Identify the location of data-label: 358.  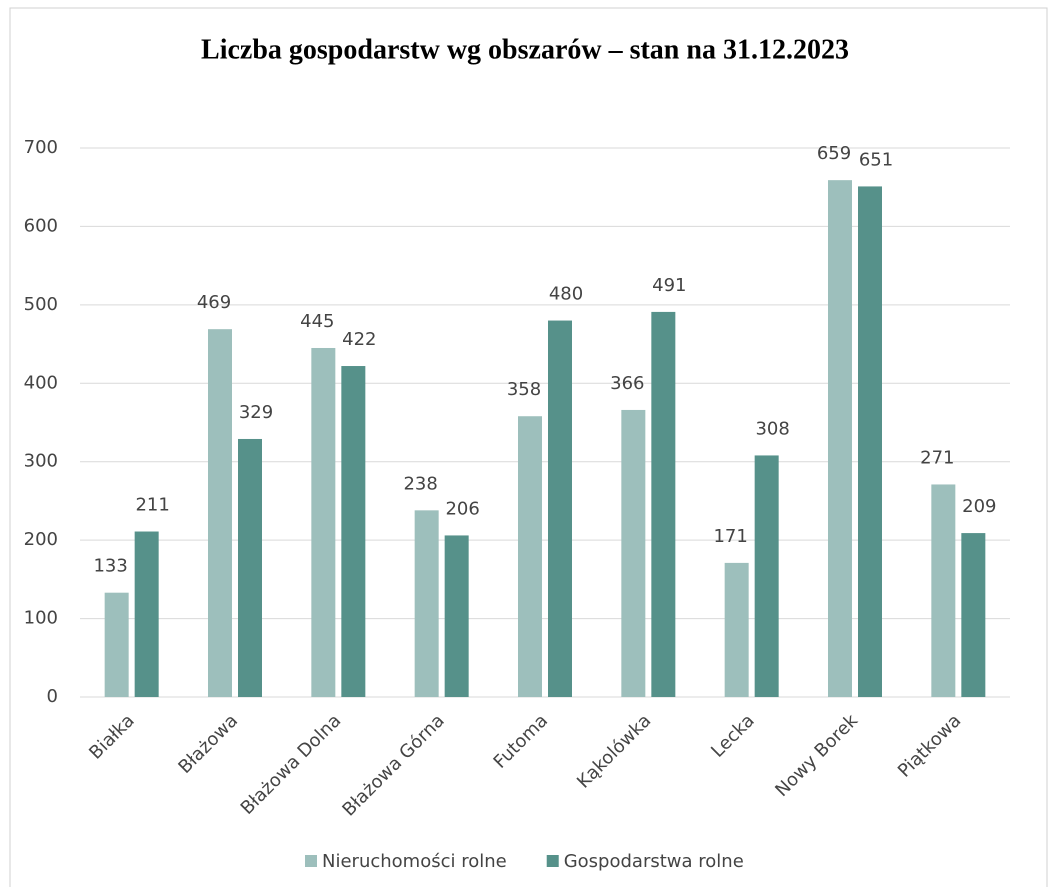
(524, 389).